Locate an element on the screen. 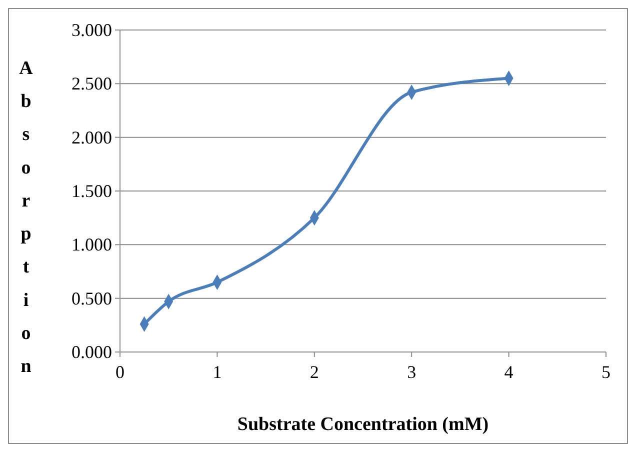  y-tick-label: 2.500 is located at coordinates (92, 84).